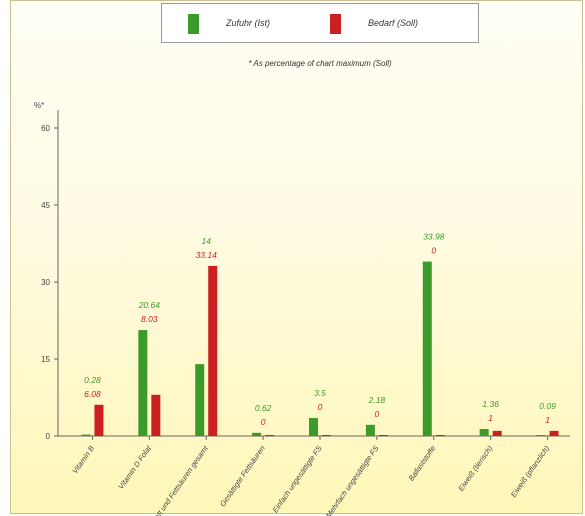 The width and height of the screenshot is (585, 516). I want to click on data-label-series-1: 2.18, so click(377, 400).